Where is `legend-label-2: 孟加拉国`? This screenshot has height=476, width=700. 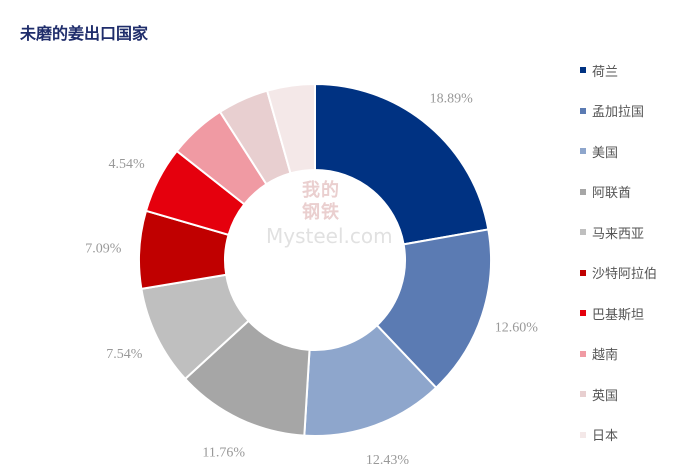
legend-label-2: 孟加拉国 is located at coordinates (618, 113).